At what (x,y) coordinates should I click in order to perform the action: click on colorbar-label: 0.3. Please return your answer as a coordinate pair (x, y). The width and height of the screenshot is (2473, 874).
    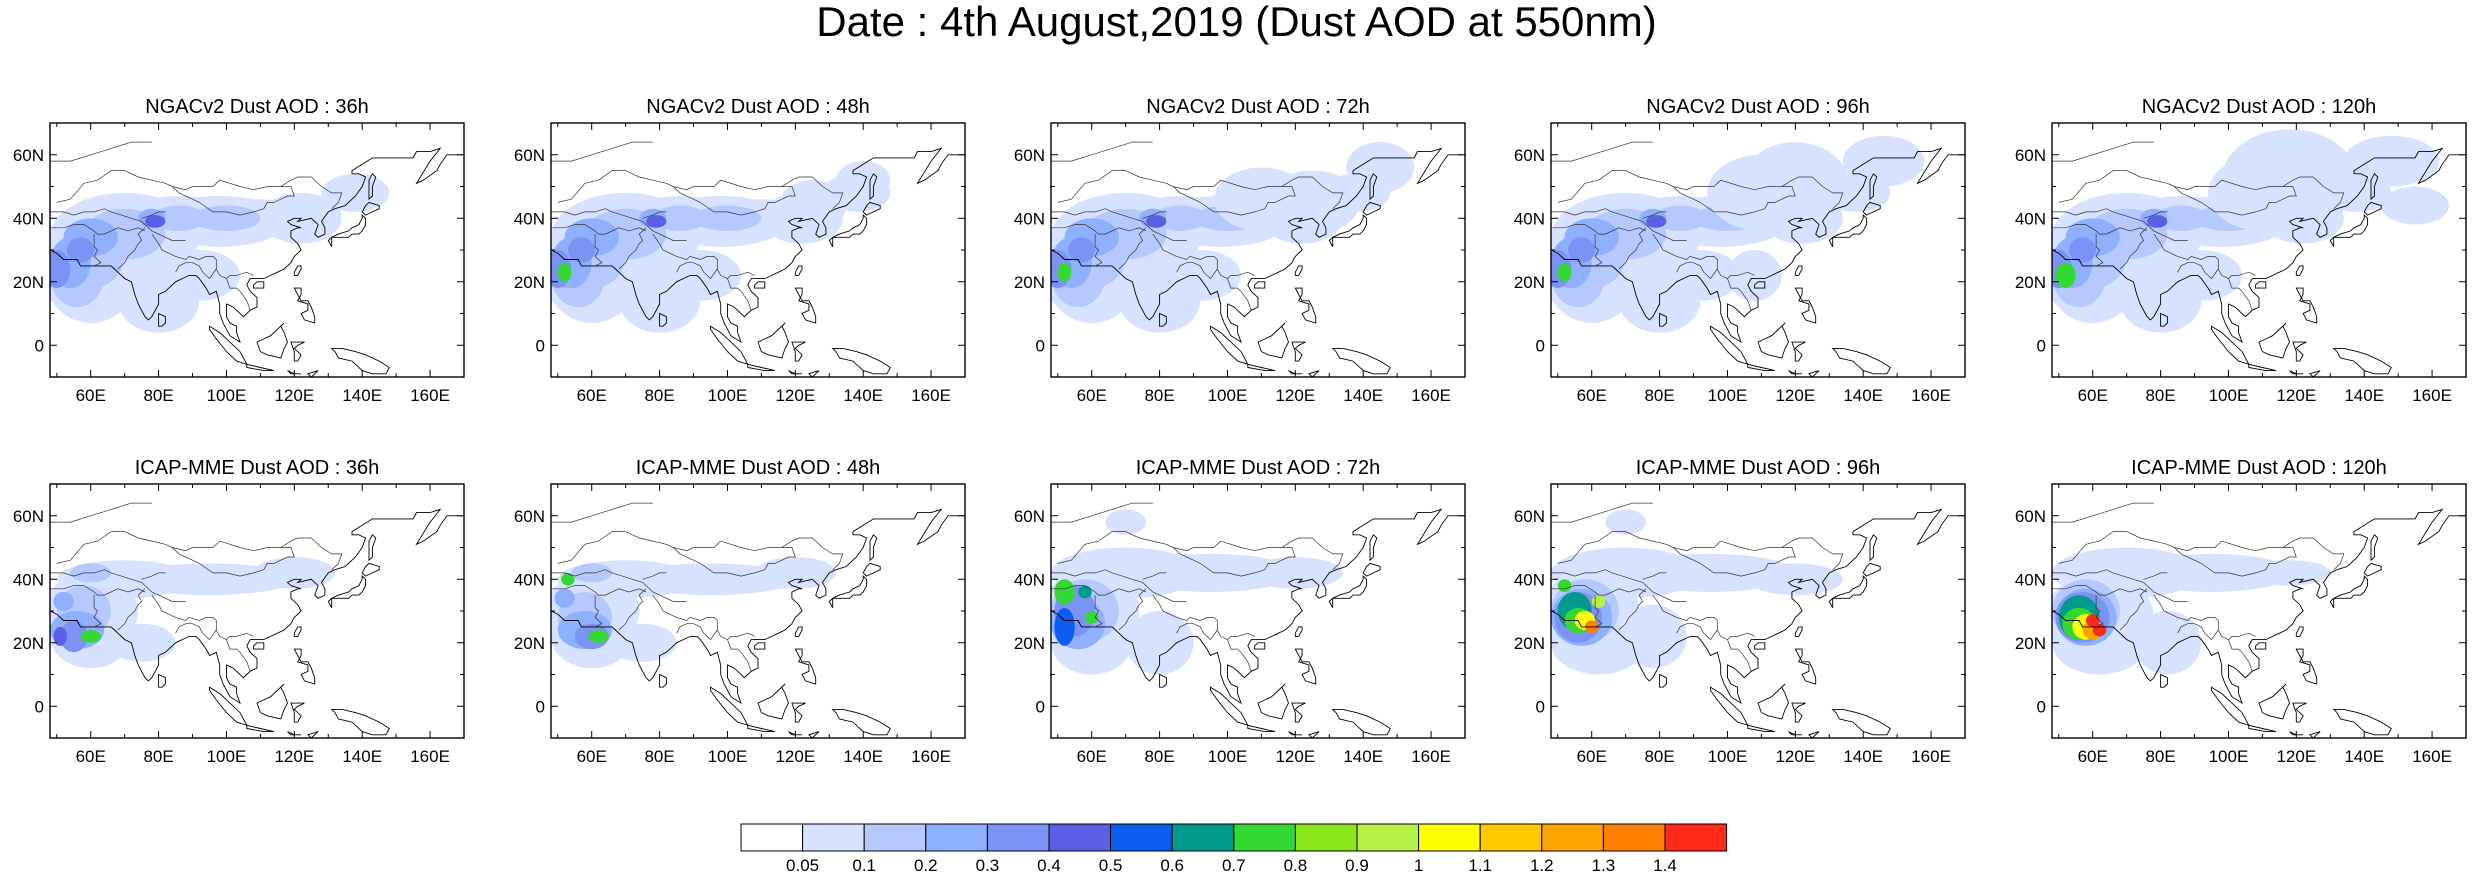
    Looking at the image, I should click on (988, 865).